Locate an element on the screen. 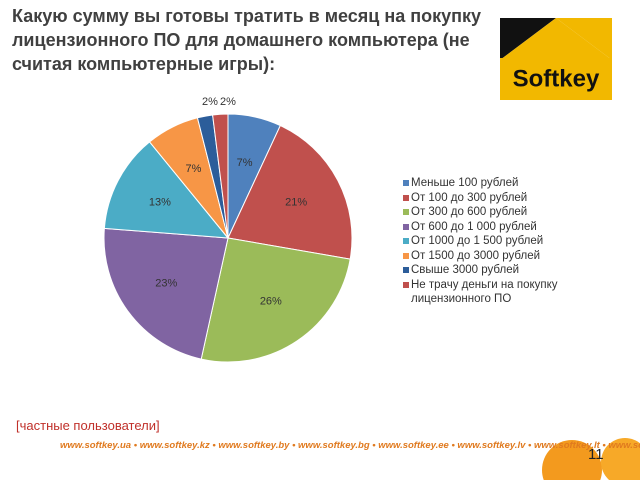 This screenshot has width=640, height=480. legend-item: Свыше 3000 рублей is located at coordinates (490, 270).